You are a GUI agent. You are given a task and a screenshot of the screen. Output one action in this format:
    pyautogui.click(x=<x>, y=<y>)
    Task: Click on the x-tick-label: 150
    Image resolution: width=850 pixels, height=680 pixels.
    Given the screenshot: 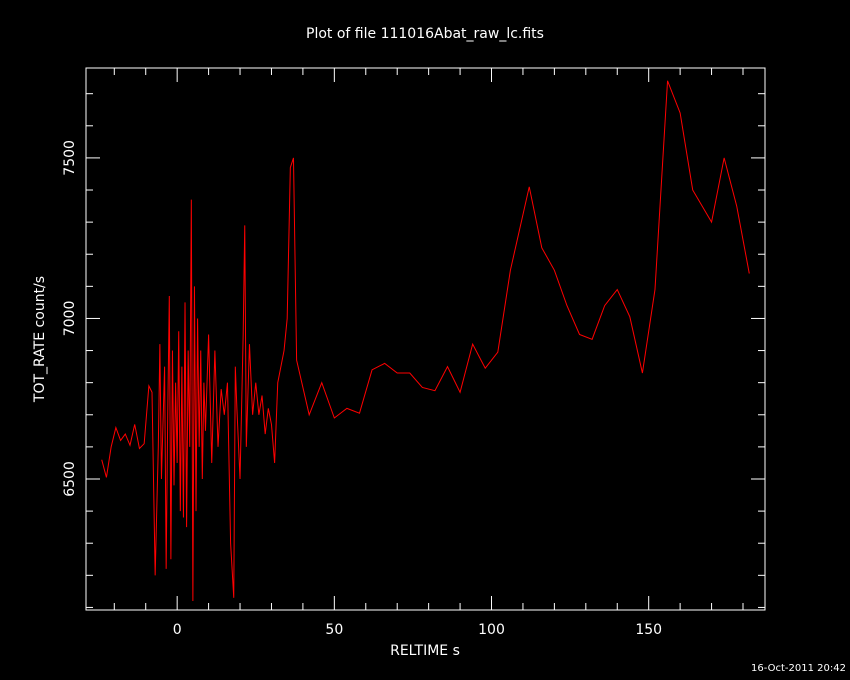 What is the action you would take?
    pyautogui.click(x=648, y=630)
    